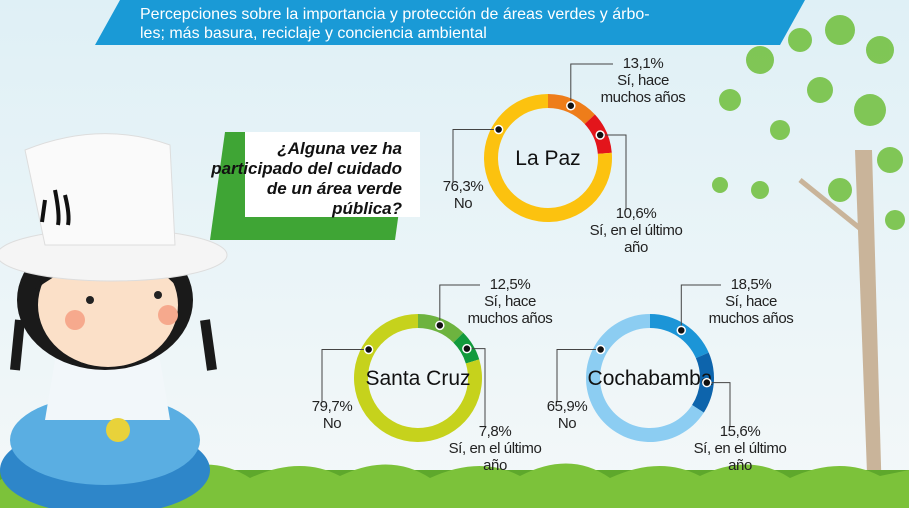 The height and width of the screenshot is (508, 909). I want to click on value-label: 7,8%, so click(495, 431).